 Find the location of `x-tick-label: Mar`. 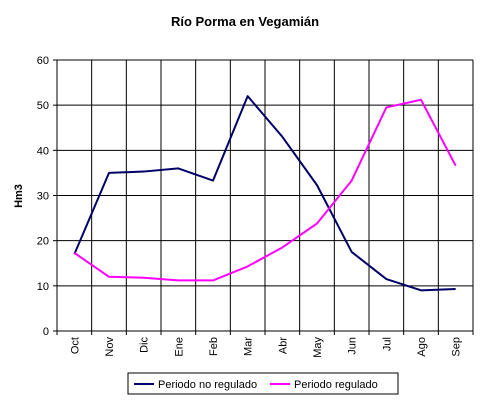

x-tick-label: Mar is located at coordinates (249, 346).